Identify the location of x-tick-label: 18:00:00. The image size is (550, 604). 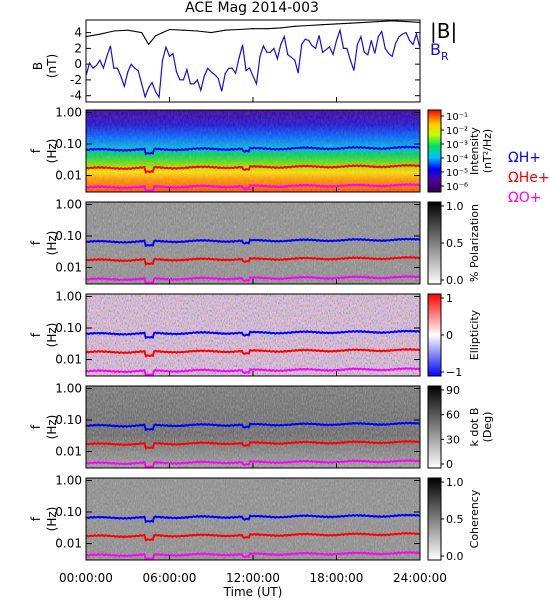
(337, 578).